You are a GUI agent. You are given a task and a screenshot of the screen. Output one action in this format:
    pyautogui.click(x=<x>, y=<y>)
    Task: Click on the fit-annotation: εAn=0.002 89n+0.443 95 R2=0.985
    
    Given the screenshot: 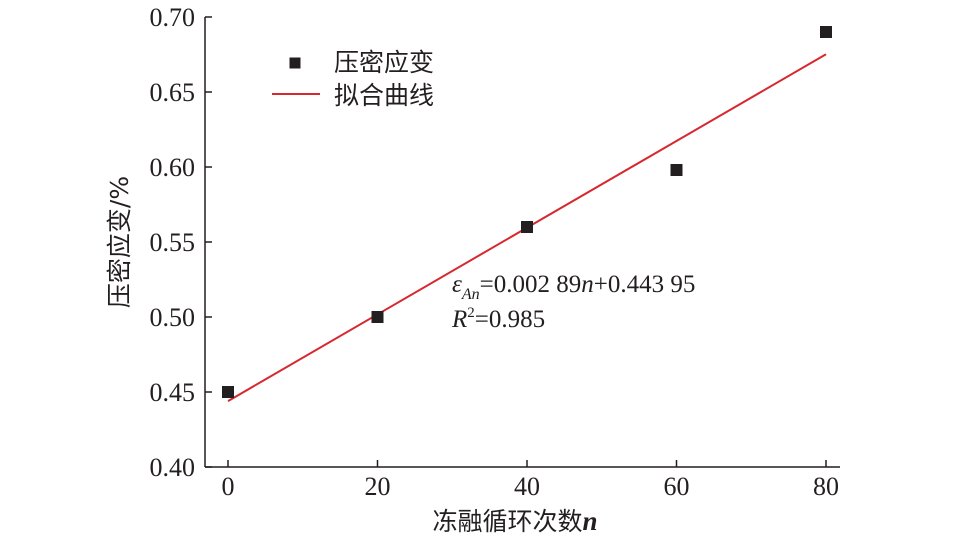 What is the action you would take?
    pyautogui.click(x=573, y=302)
    